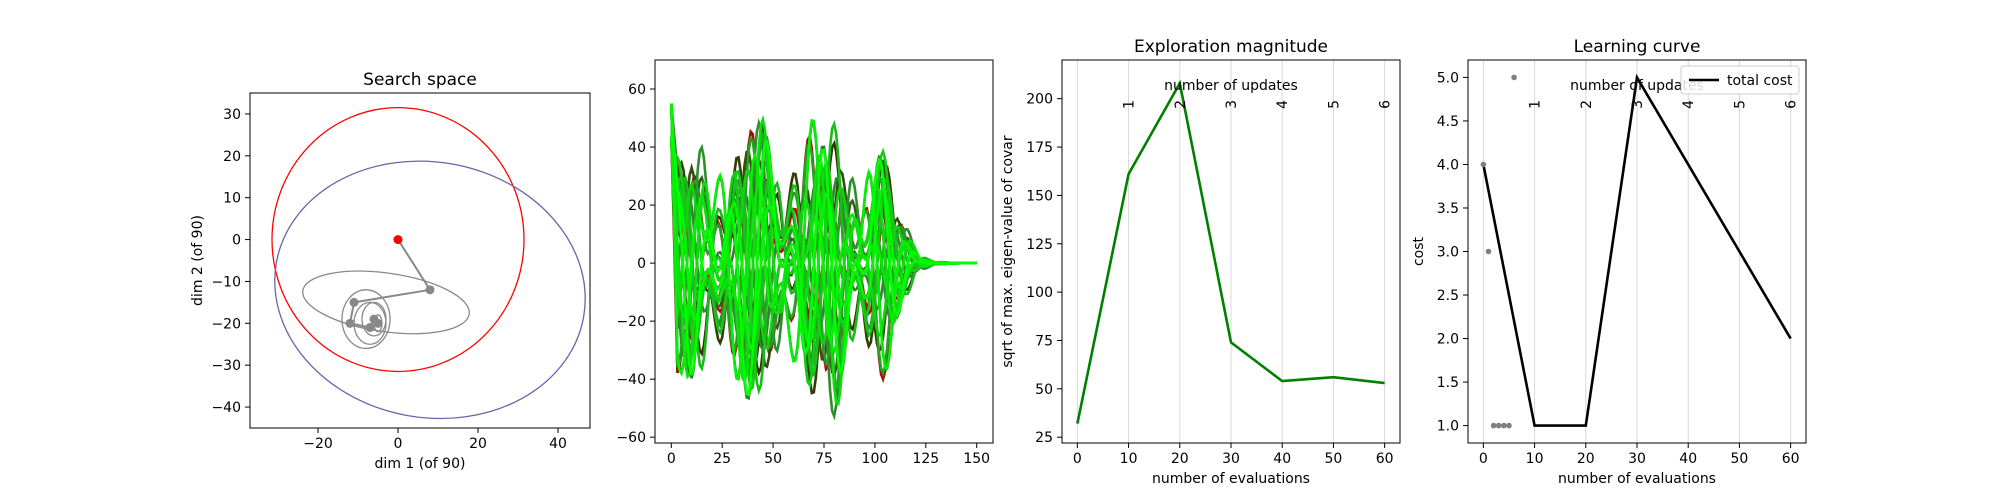 The height and width of the screenshot is (500, 2000). What do you see at coordinates (198, 260) in the screenshot?
I see `y-axis-label: dim 2 (of 90)` at bounding box center [198, 260].